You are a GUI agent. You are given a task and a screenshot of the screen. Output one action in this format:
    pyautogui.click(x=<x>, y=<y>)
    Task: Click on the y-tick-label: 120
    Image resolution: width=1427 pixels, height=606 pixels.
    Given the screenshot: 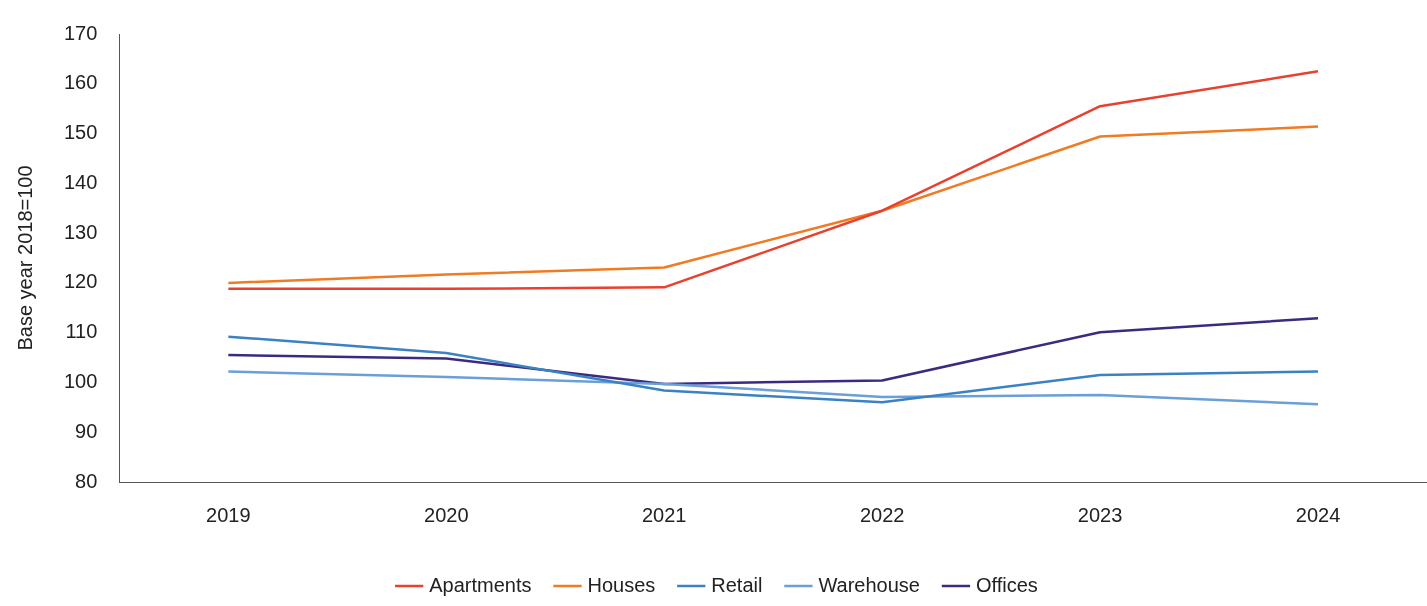 What is the action you would take?
    pyautogui.click(x=80, y=281)
    